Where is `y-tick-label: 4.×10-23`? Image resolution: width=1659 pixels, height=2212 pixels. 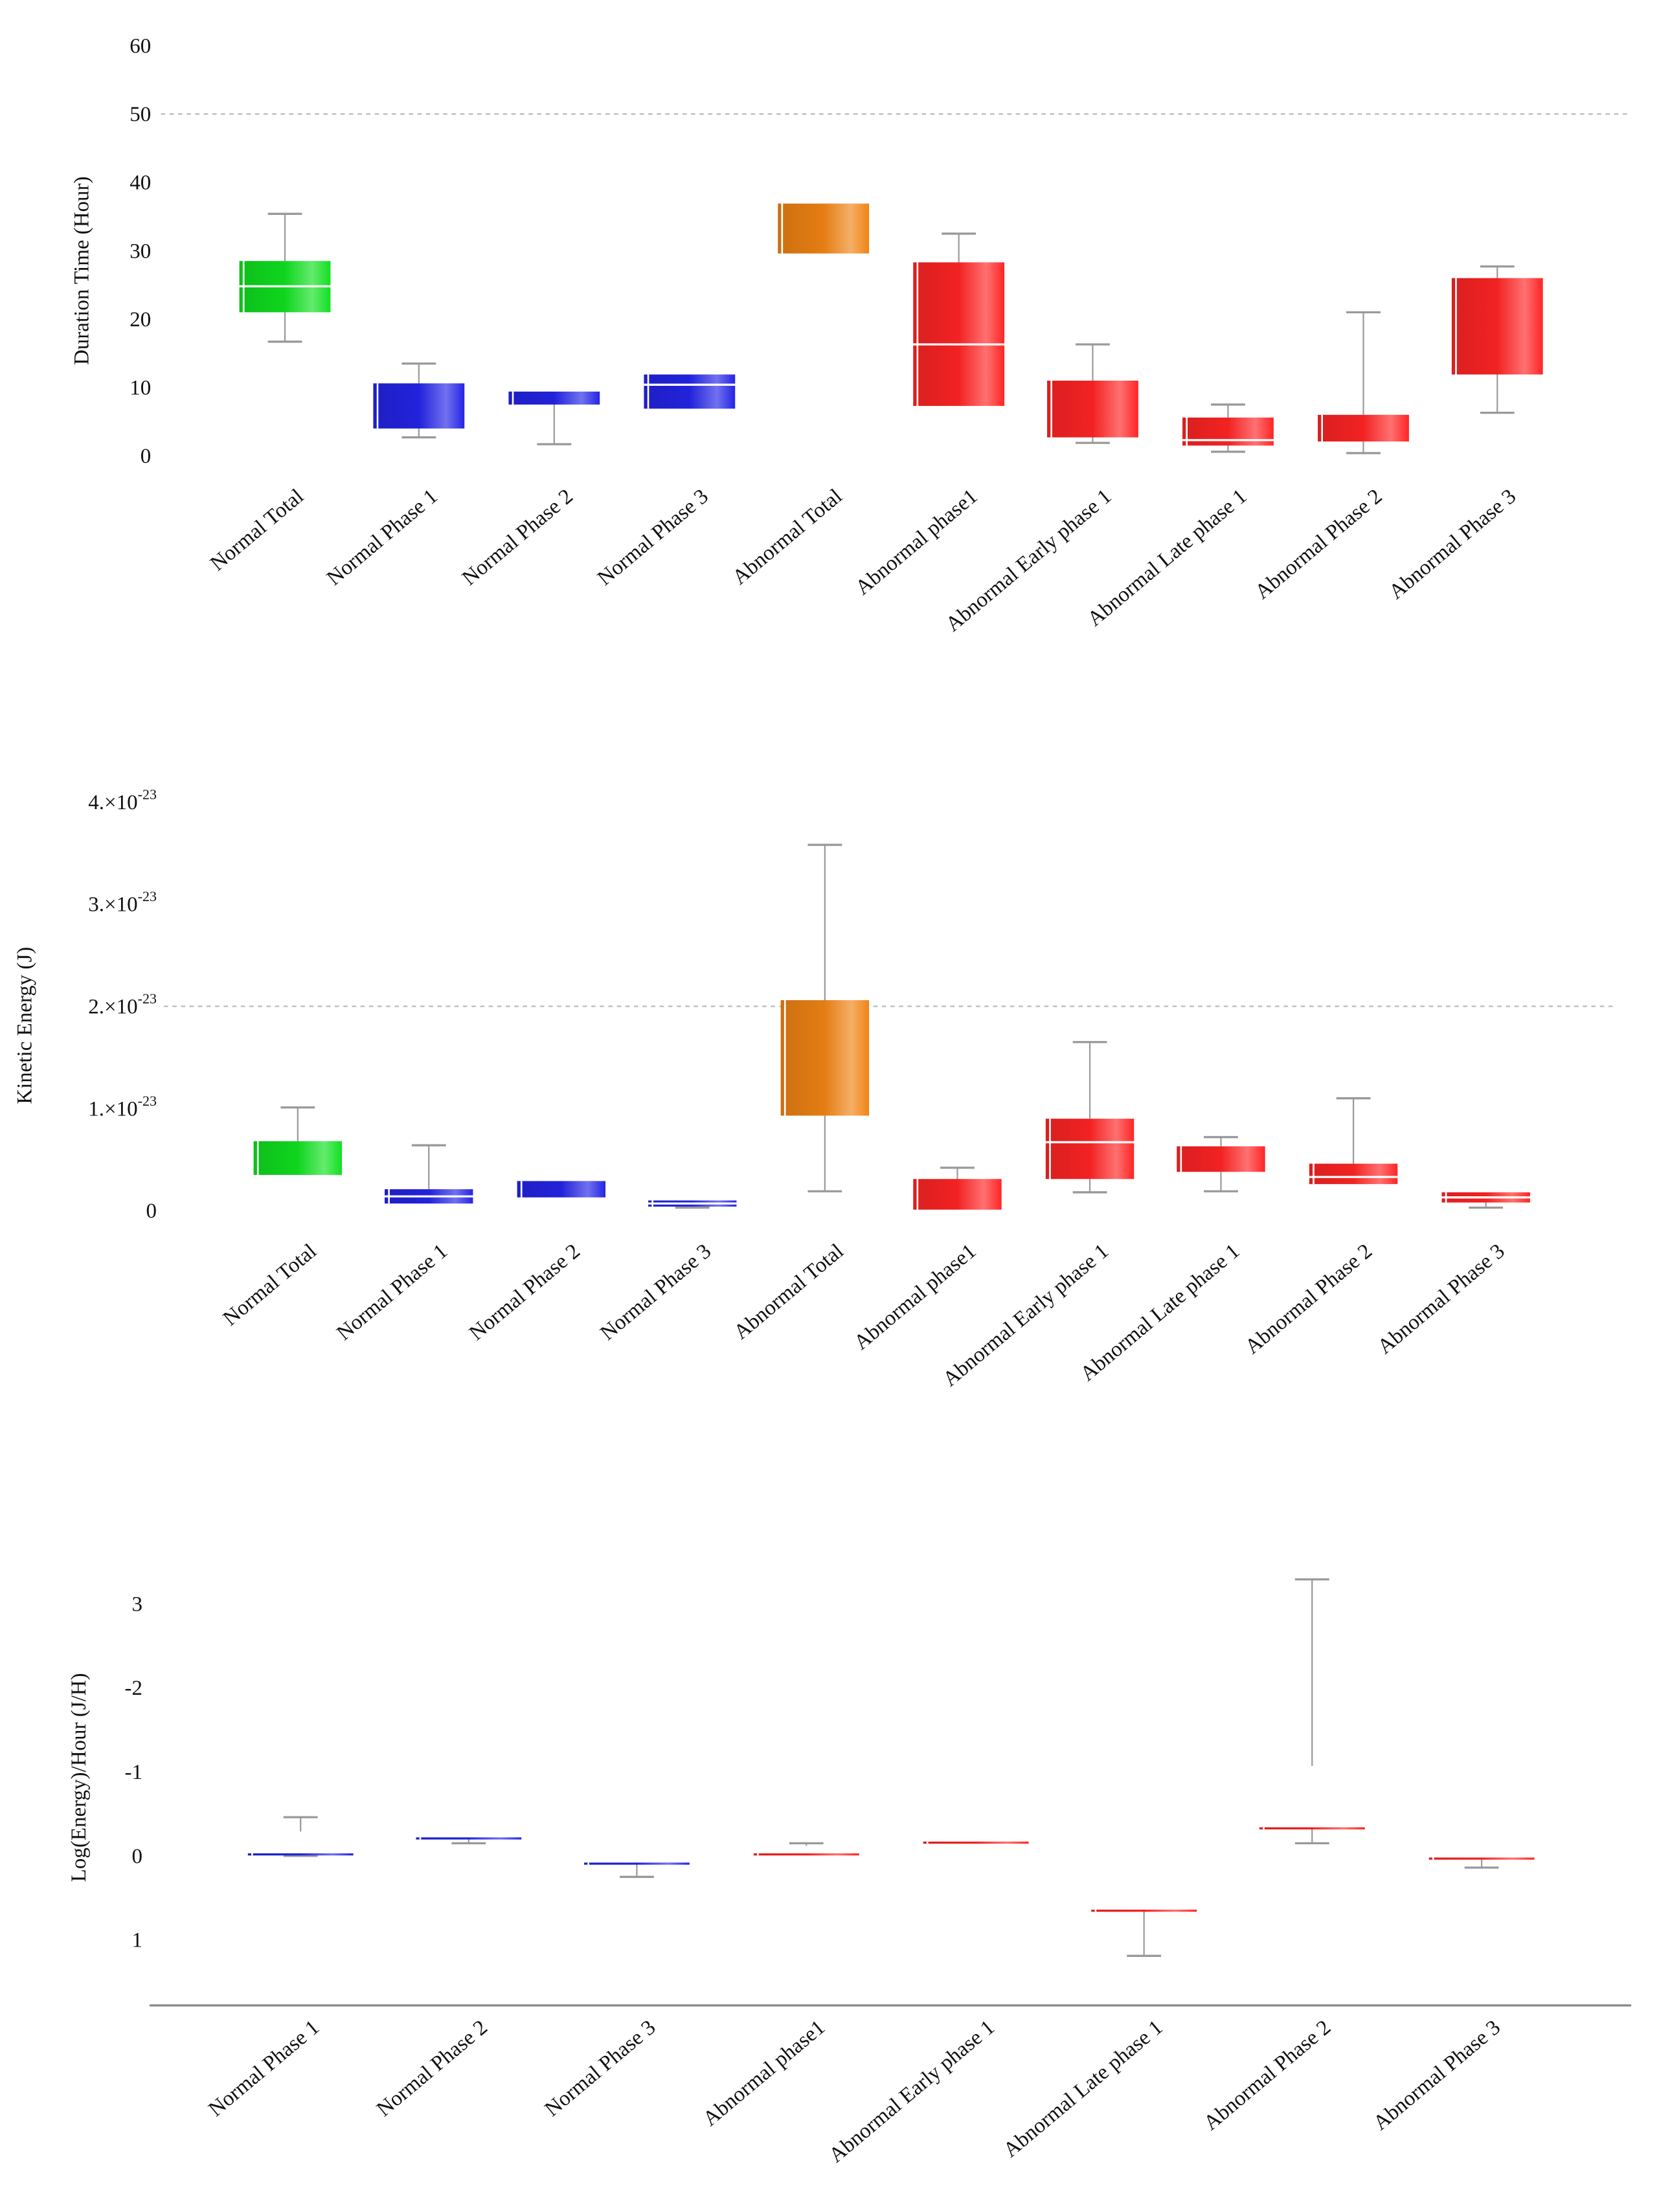
y-tick-label: 4.×10-23 is located at coordinates (122, 800).